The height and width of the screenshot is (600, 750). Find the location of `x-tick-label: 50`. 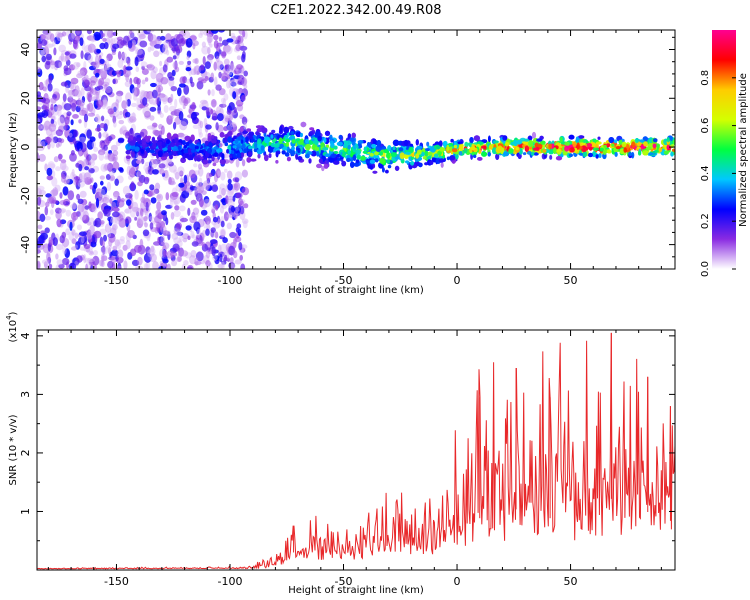

x-tick-label: 50 is located at coordinates (571, 280).